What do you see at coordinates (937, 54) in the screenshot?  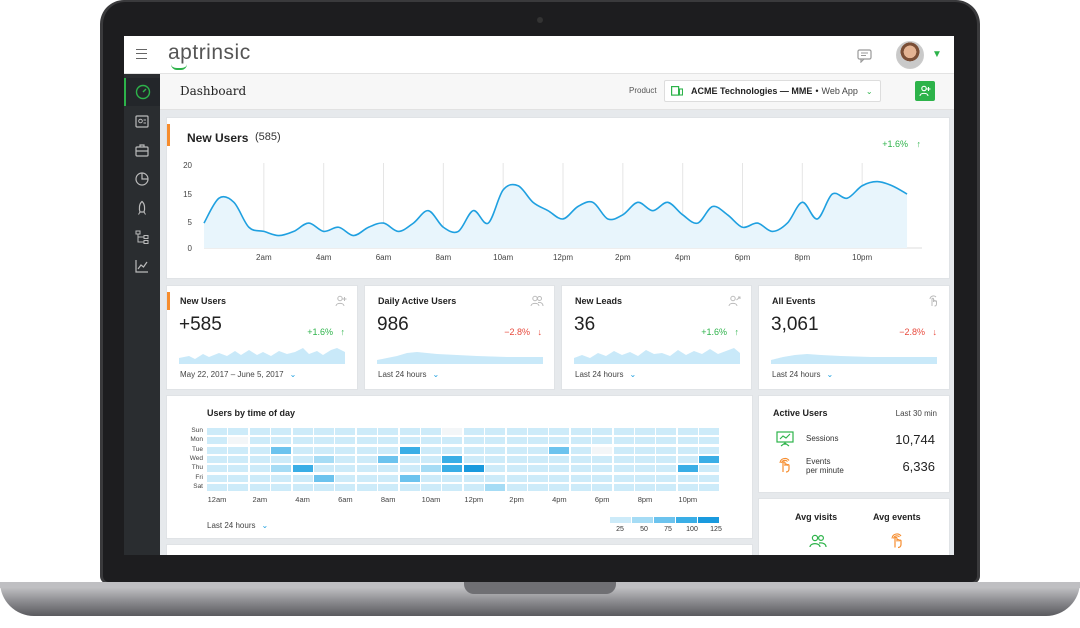 I see `chevron-down-icon: ▼` at bounding box center [937, 54].